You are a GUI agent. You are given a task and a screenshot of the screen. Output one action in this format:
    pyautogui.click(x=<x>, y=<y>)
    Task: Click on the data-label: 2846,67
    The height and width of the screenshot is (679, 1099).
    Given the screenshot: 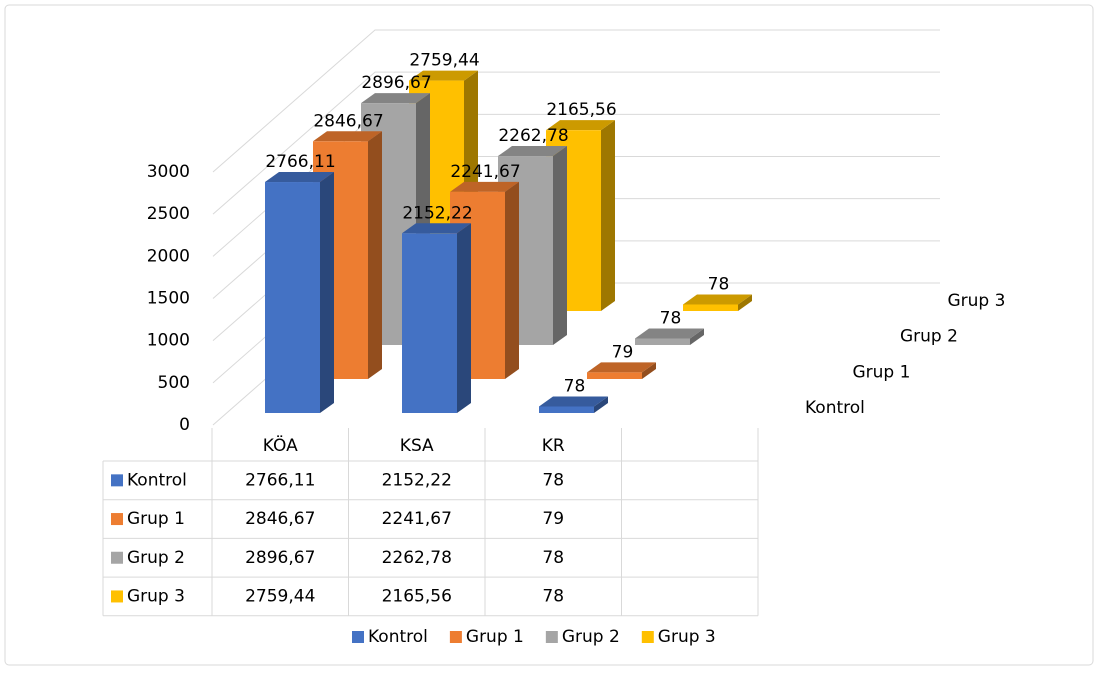 What is the action you would take?
    pyautogui.click(x=348, y=121)
    